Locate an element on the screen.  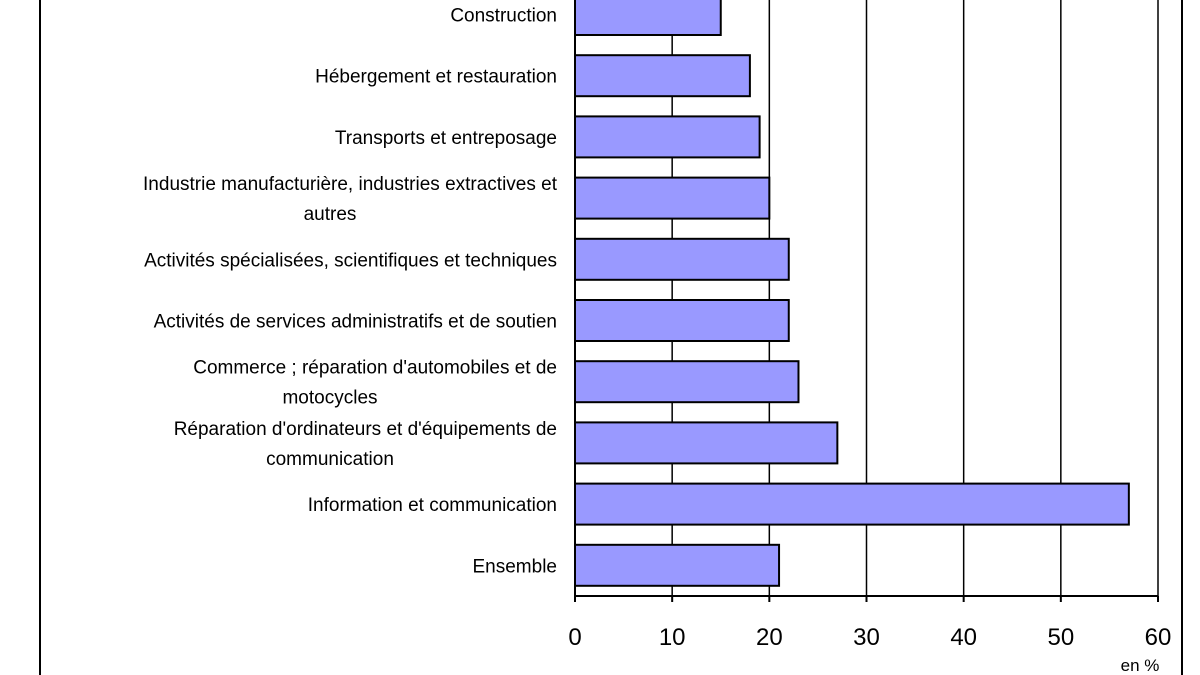
category-label: Ensemble is located at coordinates (515, 566).